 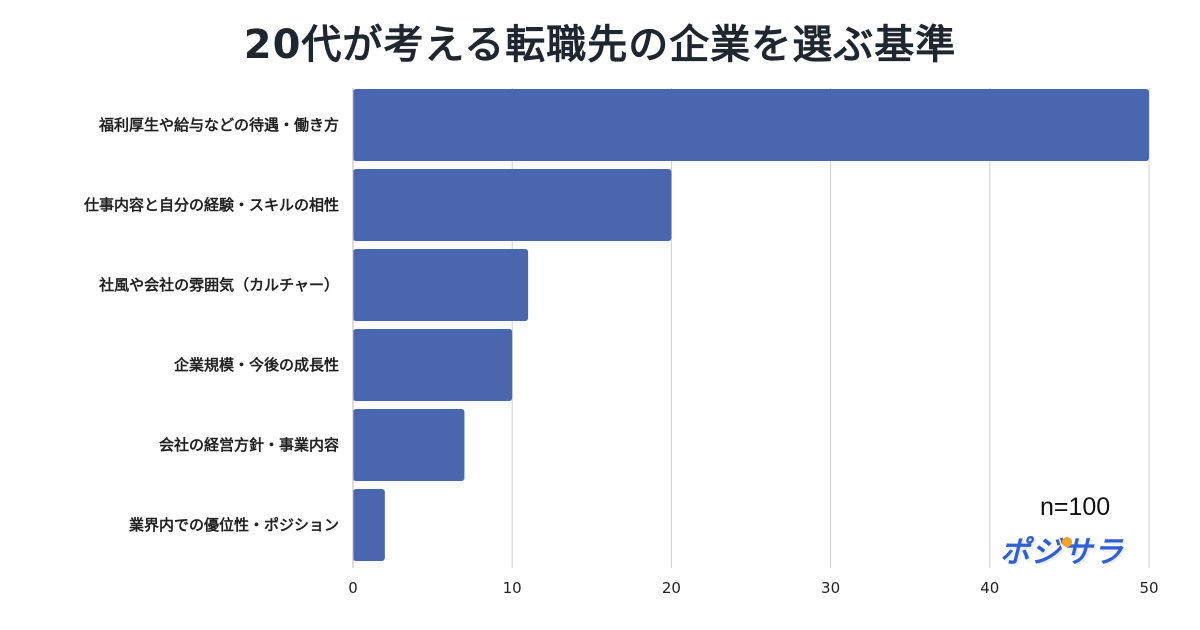 What do you see at coordinates (218, 285) in the screenshot?
I see `category-label-2: 社風や会社の雰囲気（カルチャー）` at bounding box center [218, 285].